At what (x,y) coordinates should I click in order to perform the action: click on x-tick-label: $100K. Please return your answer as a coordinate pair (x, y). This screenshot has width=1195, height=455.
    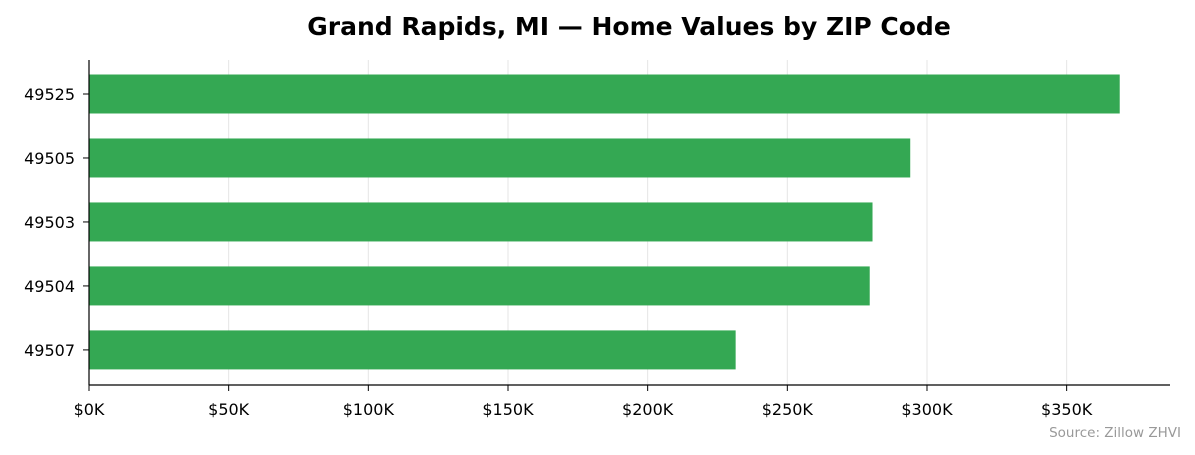
    Looking at the image, I should click on (369, 409).